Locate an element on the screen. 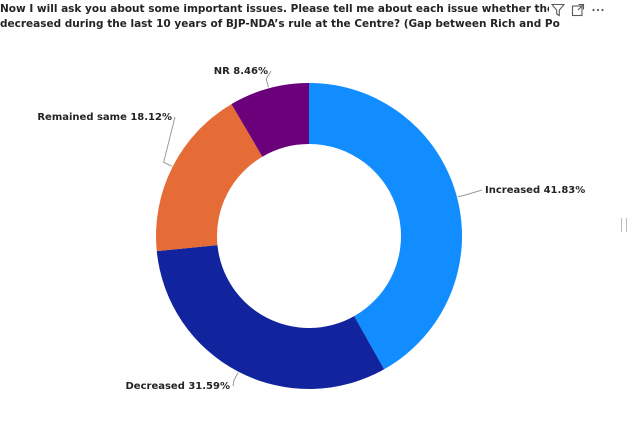 Image resolution: width=629 pixels, height=425 pixels. visual-header-toolbar is located at coordinates (578, 10).